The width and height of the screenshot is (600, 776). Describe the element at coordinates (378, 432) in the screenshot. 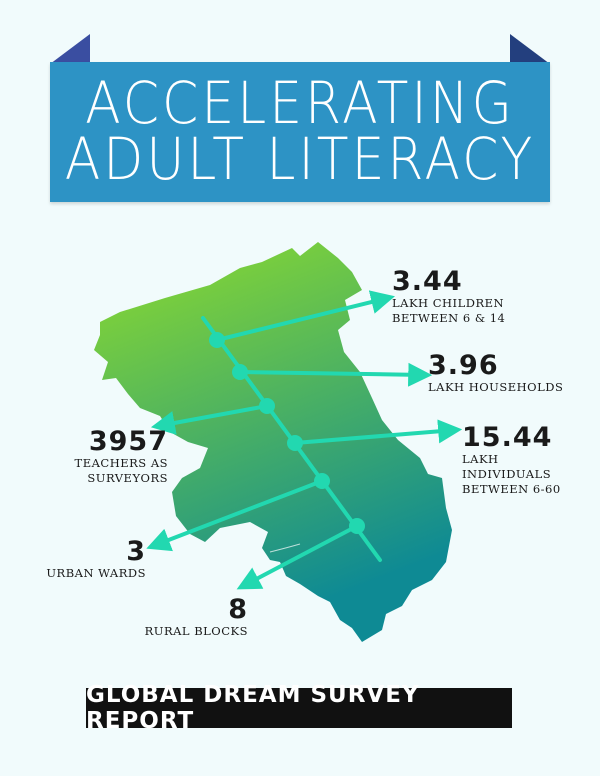

I see `arrow-to-individuals` at that location.